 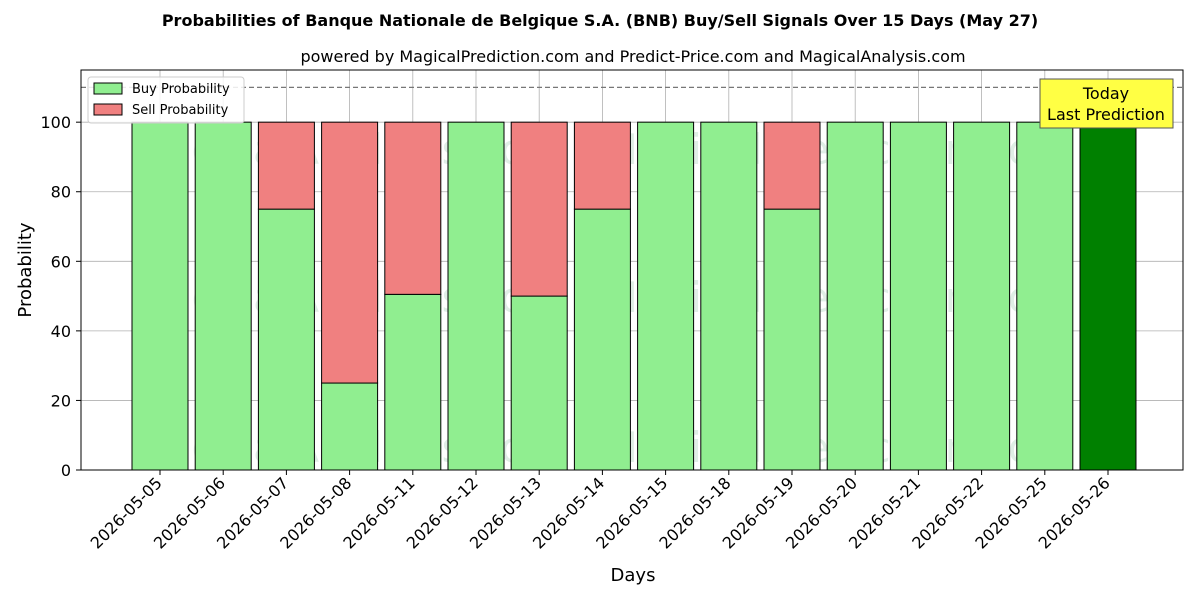 What do you see at coordinates (108, 109) in the screenshot?
I see `legend-swatch-sell` at bounding box center [108, 109].